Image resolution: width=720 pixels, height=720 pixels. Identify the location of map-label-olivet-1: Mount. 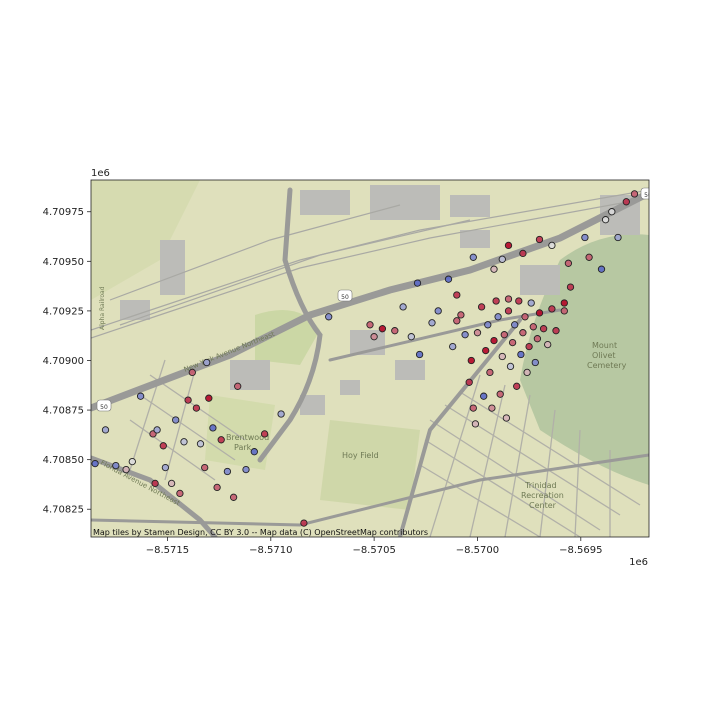
(604, 345).